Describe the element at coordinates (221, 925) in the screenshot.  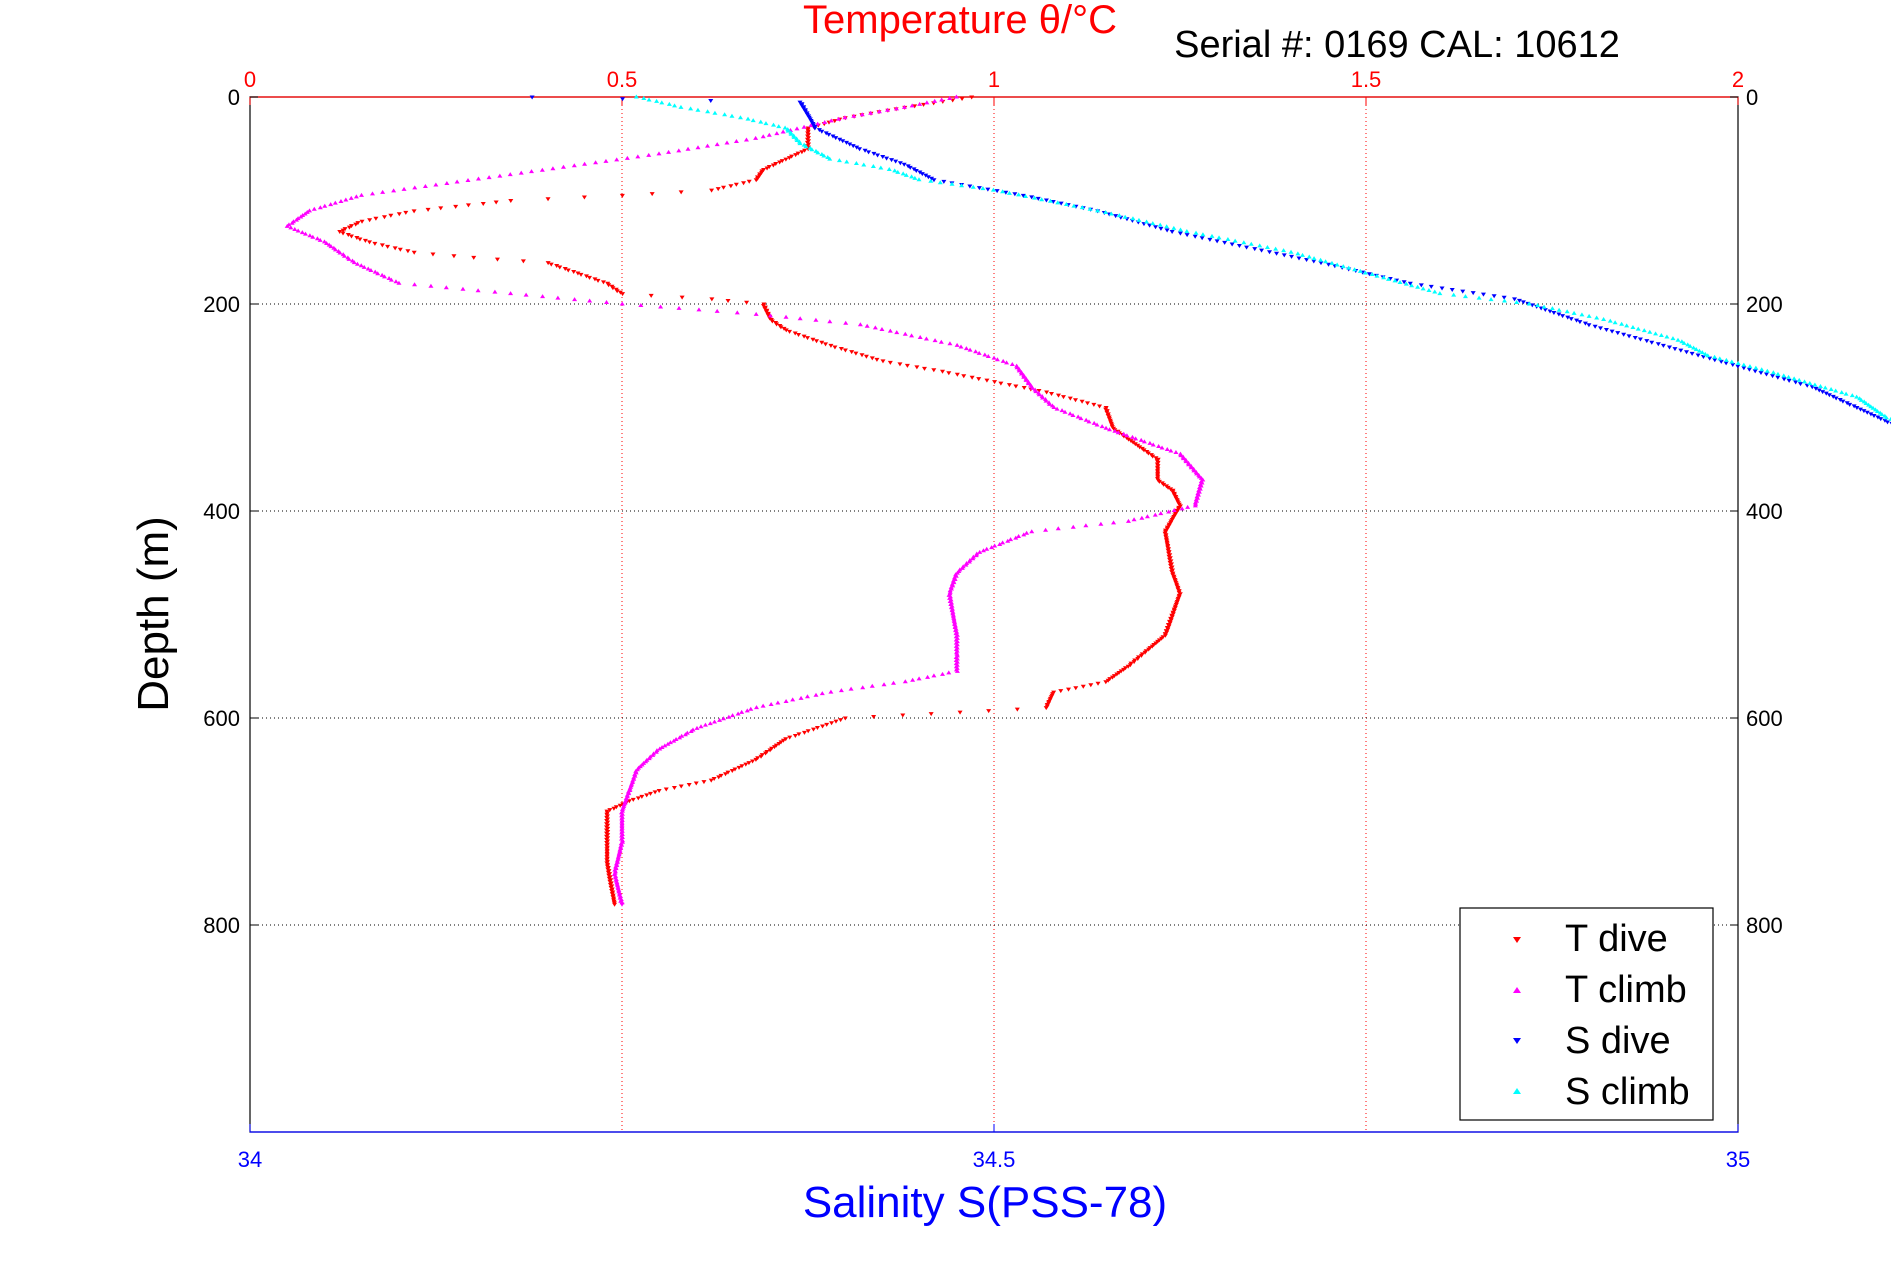
I see `depth-tick-label-left: 800` at that location.